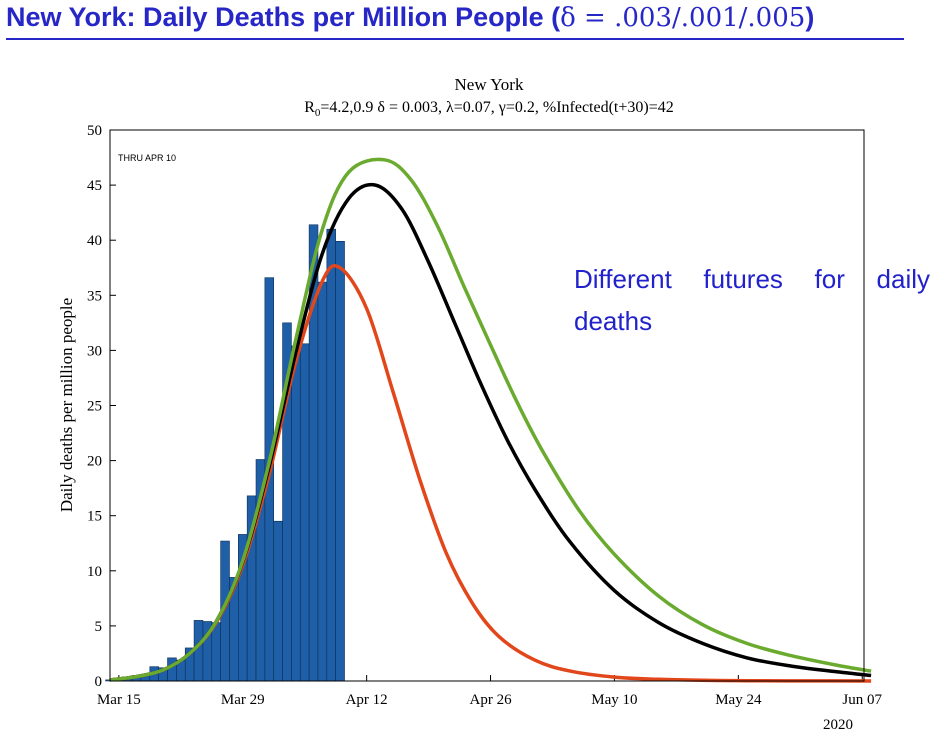 Image resolution: width=934 pixels, height=739 pixels. Describe the element at coordinates (94, 351) in the screenshot. I see `y-tick-label: 30` at that location.